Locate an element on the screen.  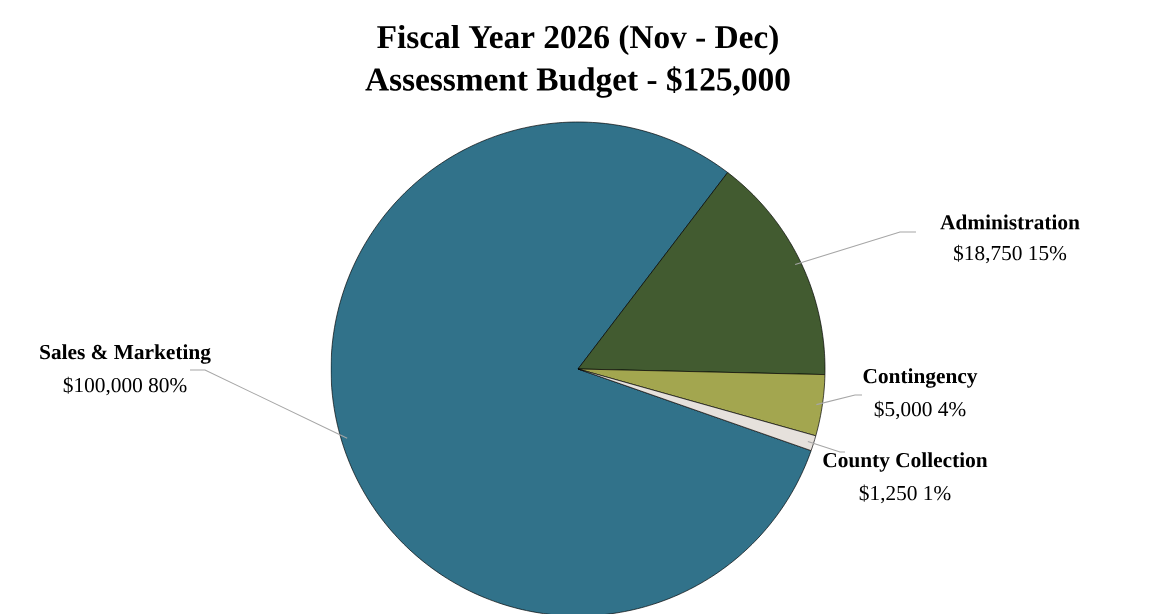
chart-title: Fiscal Year 2026 (Nov - Dec) is located at coordinates (577, 40).